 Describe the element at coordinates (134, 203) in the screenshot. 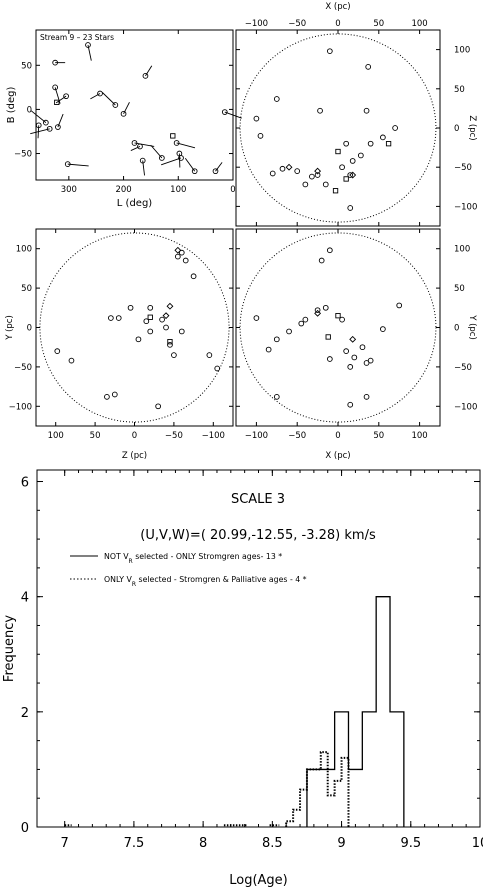

I see `x-axis-label: L (deg)` at that location.